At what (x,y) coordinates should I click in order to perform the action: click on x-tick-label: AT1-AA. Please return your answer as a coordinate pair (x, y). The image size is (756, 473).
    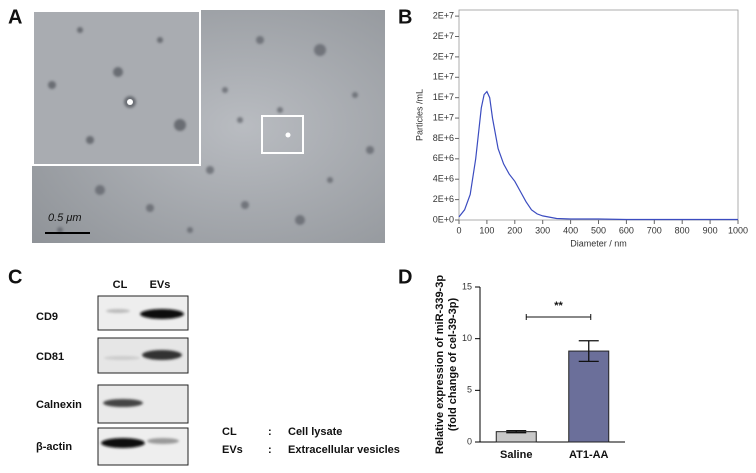
    Looking at the image, I should click on (589, 455).